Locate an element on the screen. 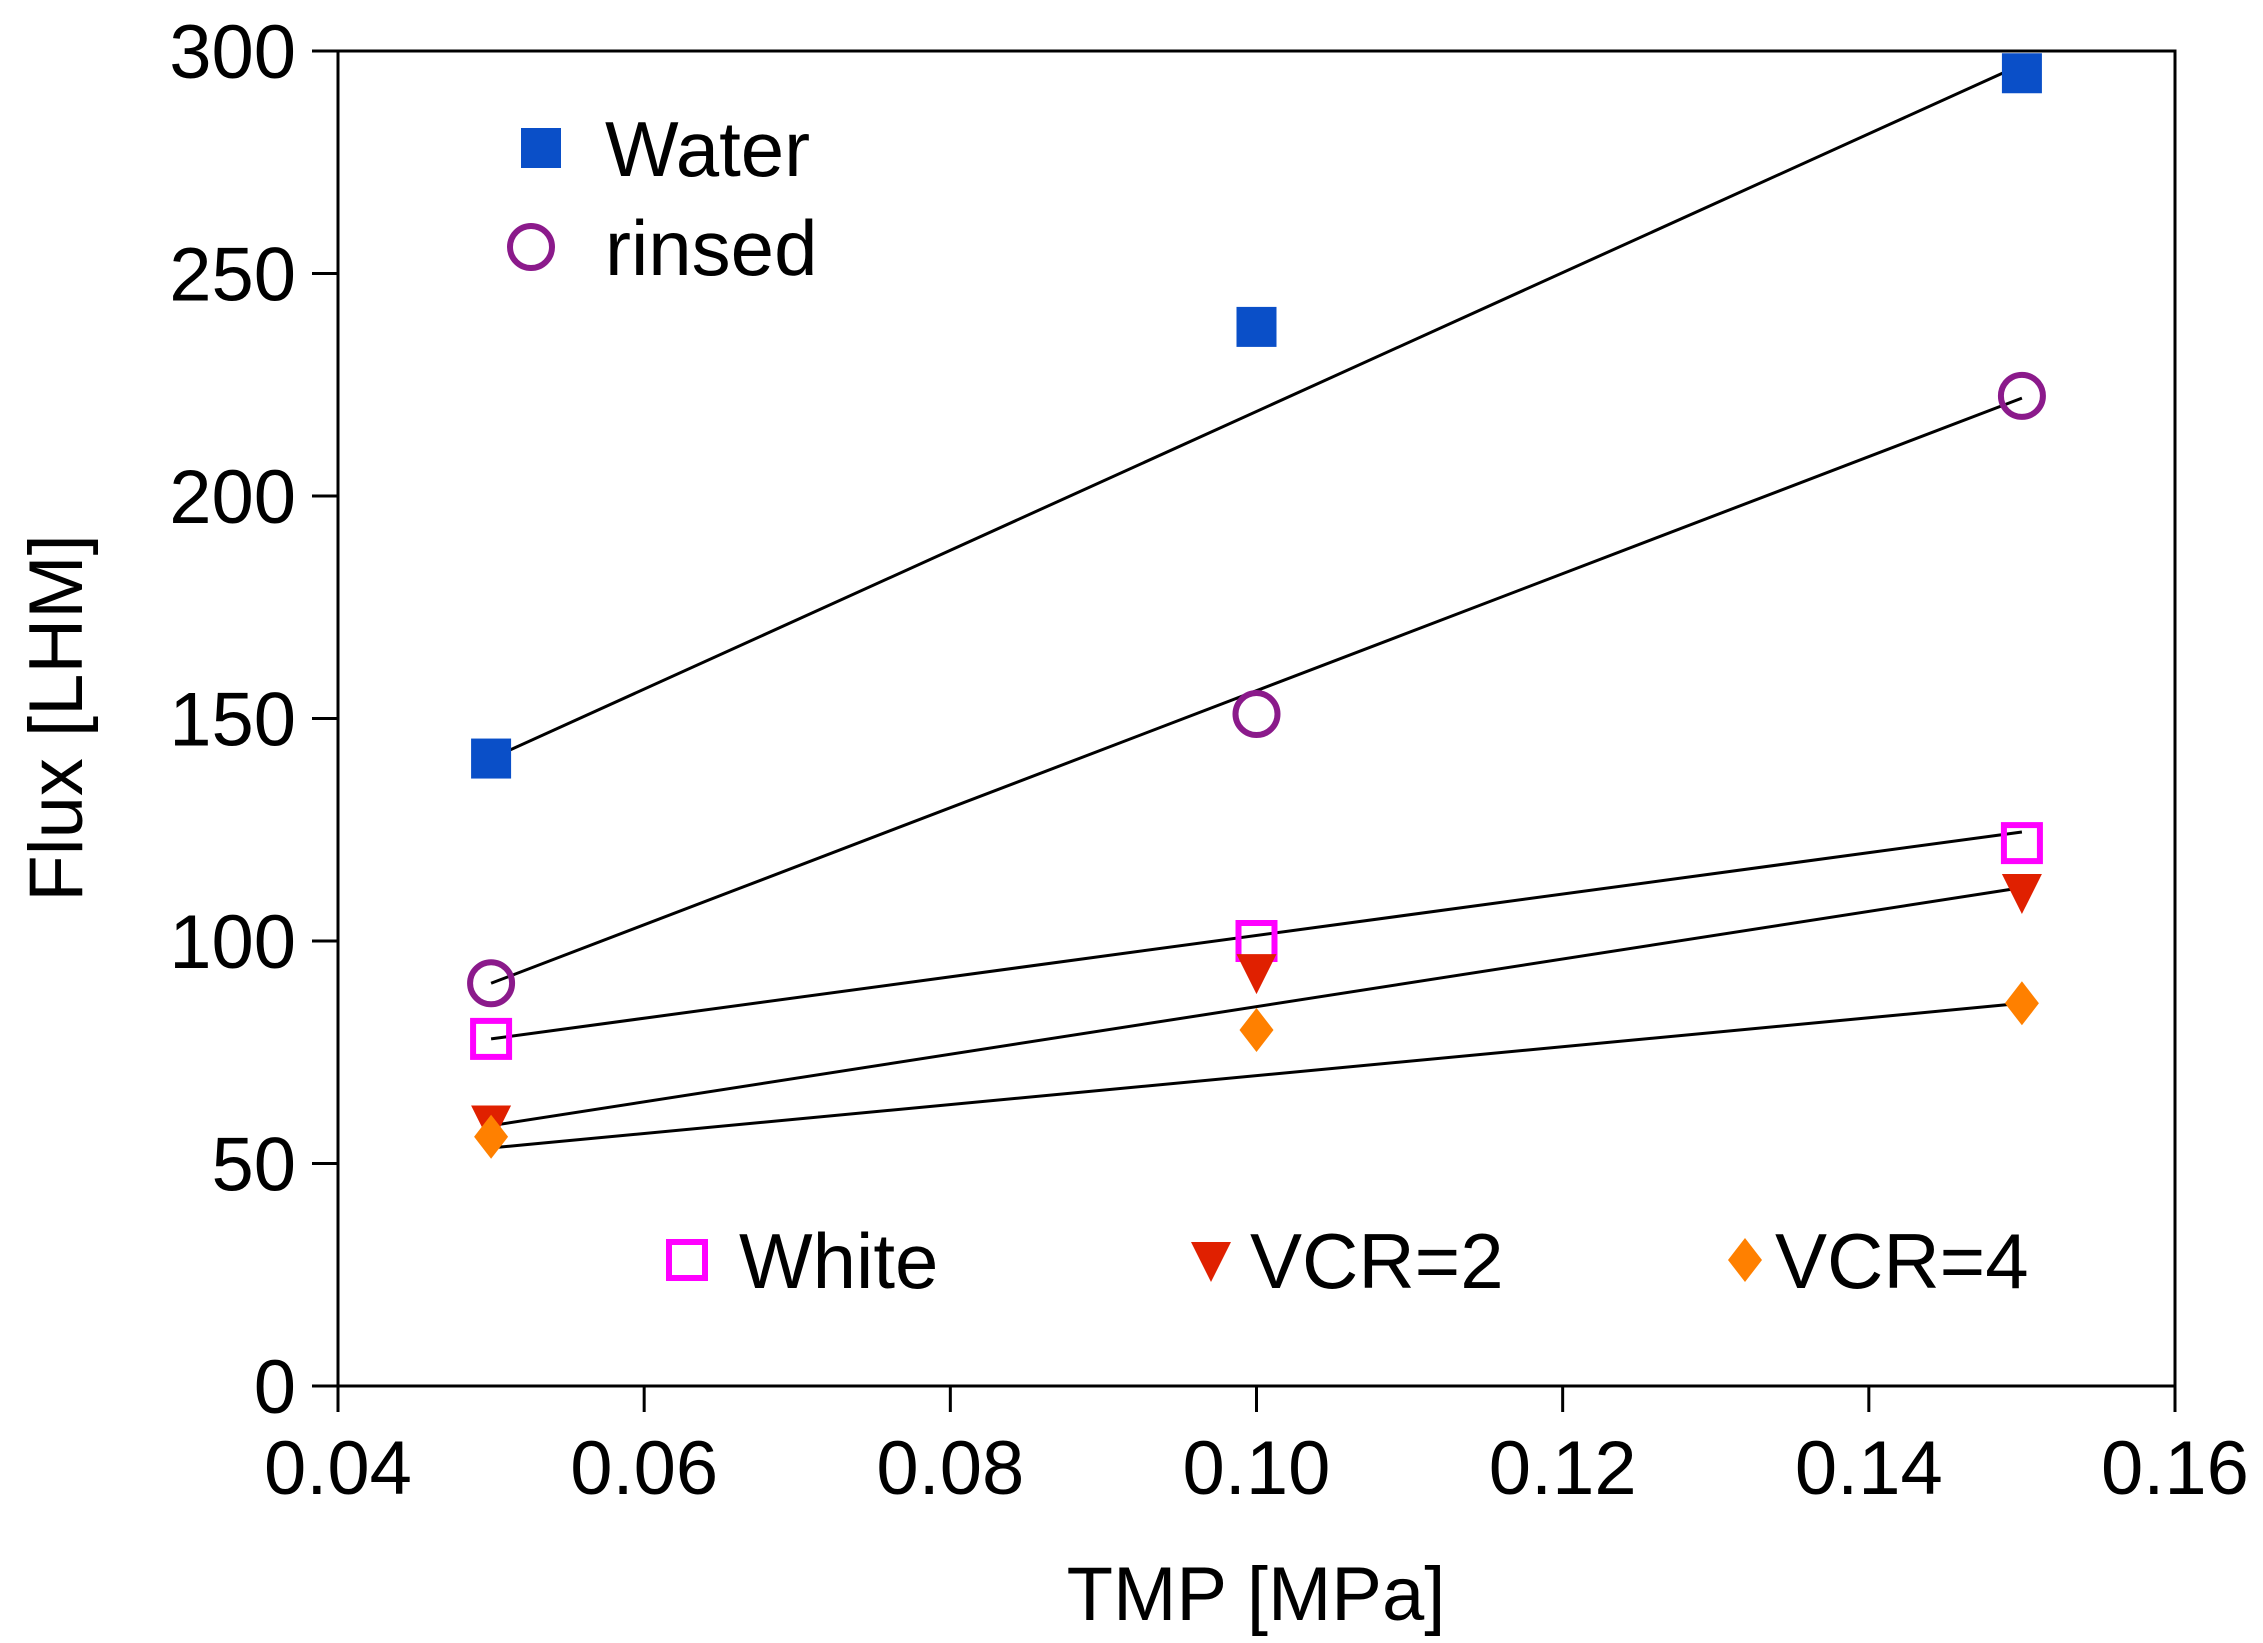 Image resolution: width=2263 pixels, height=1643 pixels. x-axis: 0.04 0.06 0.08 0.10 0.12 0.14 0.16 is located at coordinates (1256, 1448).